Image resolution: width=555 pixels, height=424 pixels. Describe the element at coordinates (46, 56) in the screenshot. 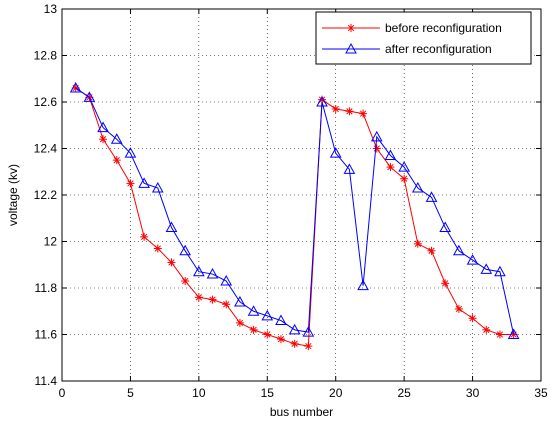

I see `y-tick-label: 12.8` at that location.